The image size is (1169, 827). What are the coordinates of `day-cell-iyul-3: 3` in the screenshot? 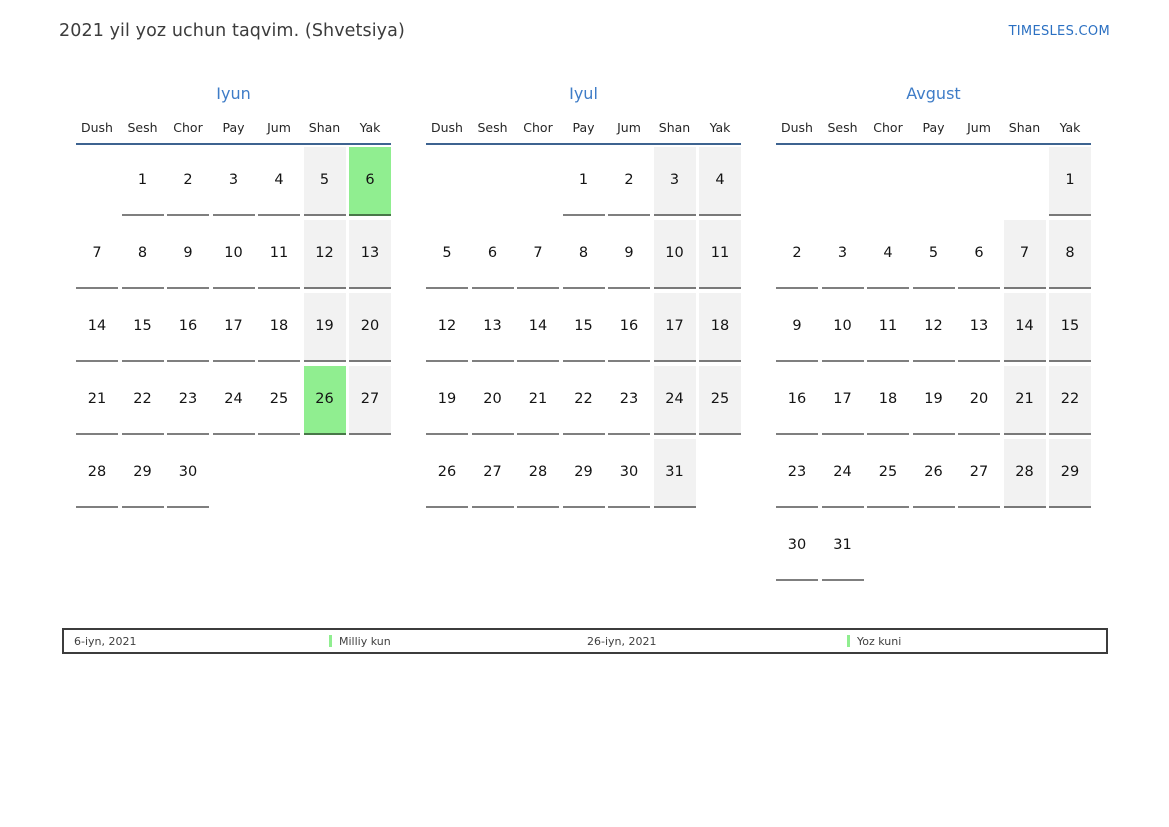 It's located at (674, 181).